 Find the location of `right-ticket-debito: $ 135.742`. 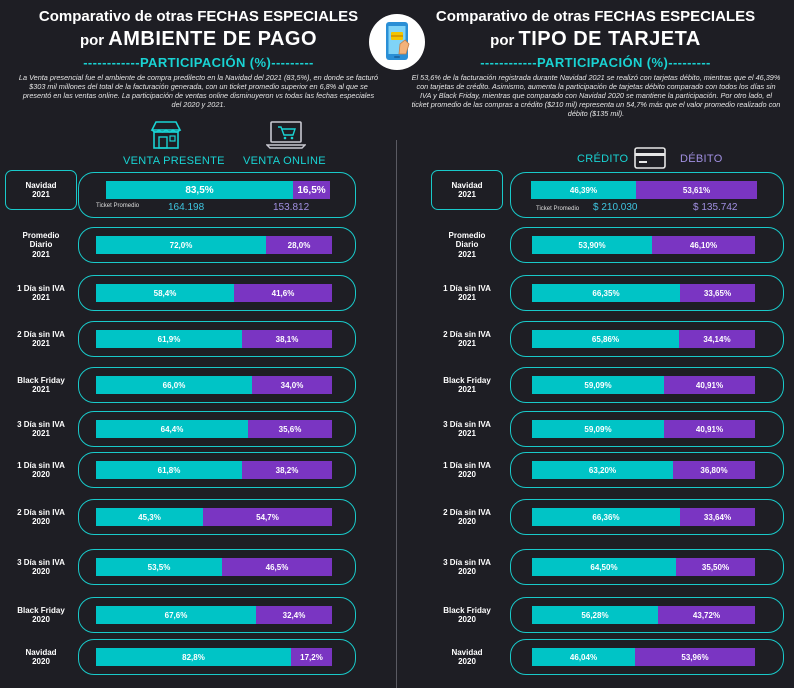

right-ticket-debito: $ 135.742 is located at coordinates (715, 207).